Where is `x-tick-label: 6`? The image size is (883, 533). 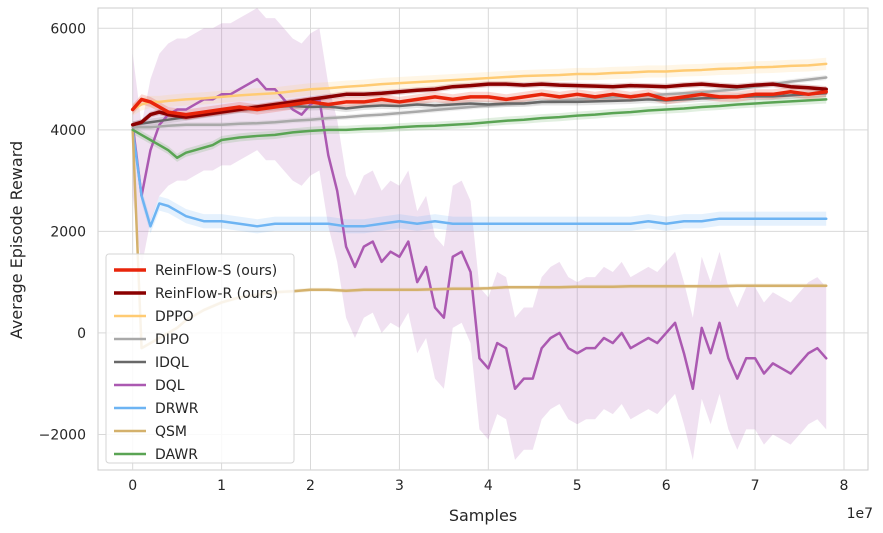 x-tick-label: 6 is located at coordinates (666, 486).